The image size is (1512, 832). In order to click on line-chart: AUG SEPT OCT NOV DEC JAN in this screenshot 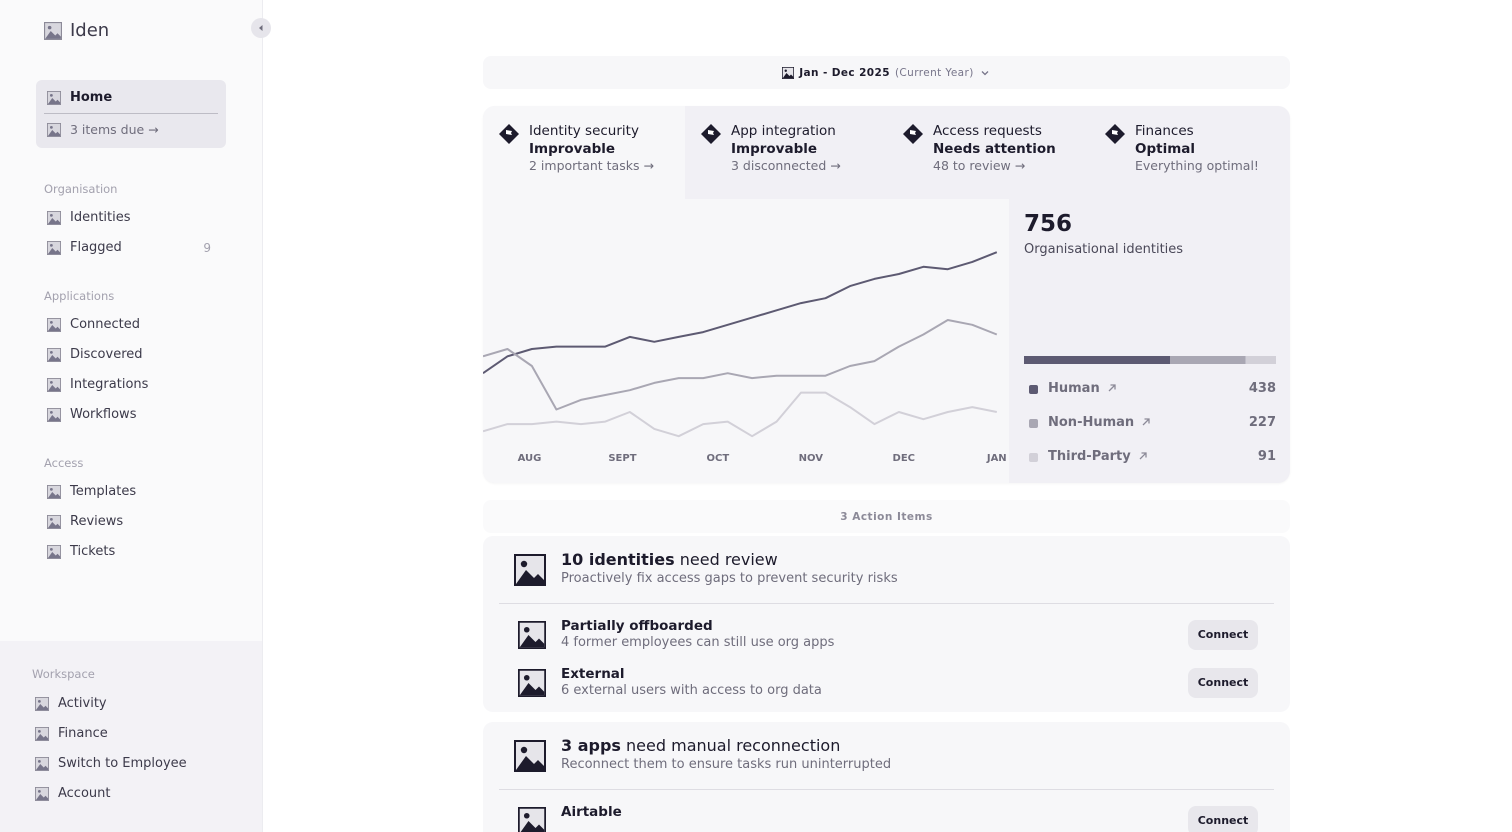, I will do `click(745, 357)`.